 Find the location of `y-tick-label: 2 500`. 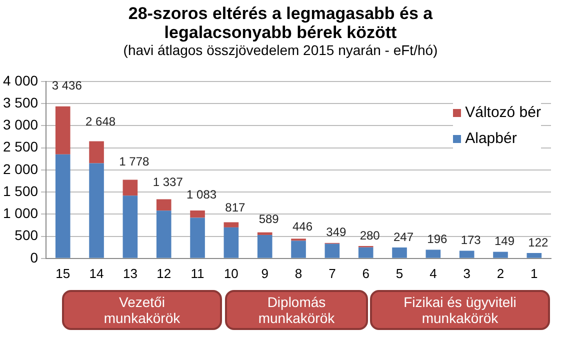

y-tick-label: 2 500 is located at coordinates (20, 146).